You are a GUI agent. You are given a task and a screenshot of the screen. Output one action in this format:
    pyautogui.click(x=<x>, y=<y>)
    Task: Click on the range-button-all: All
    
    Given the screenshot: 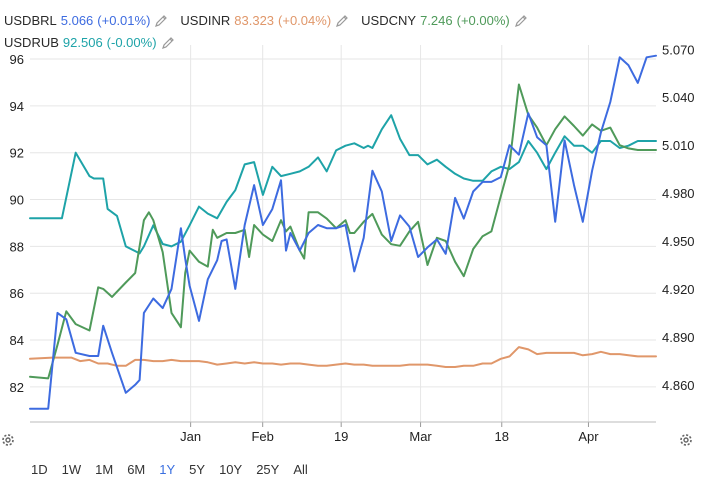 What is the action you would take?
    pyautogui.click(x=300, y=469)
    